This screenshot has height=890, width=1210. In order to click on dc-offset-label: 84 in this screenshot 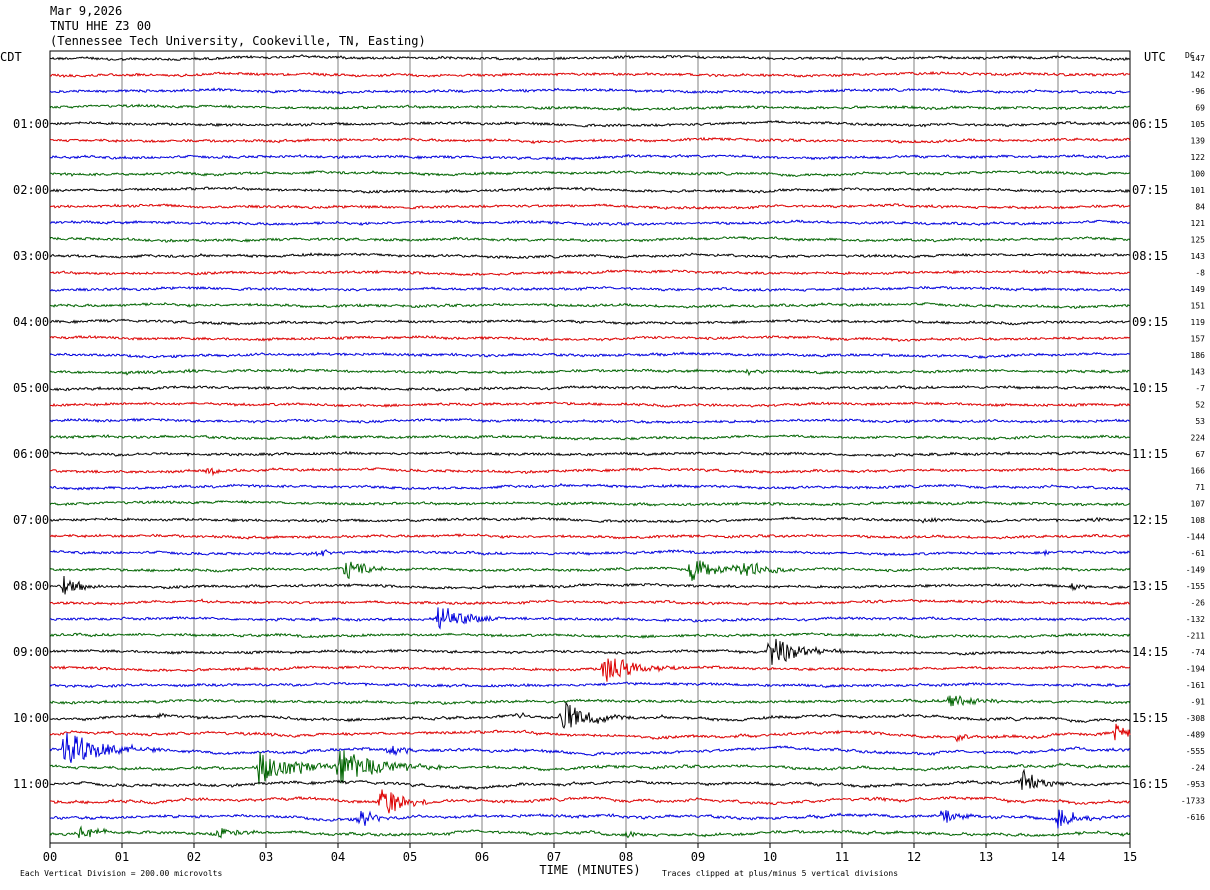, I will do `click(1200, 207)`.